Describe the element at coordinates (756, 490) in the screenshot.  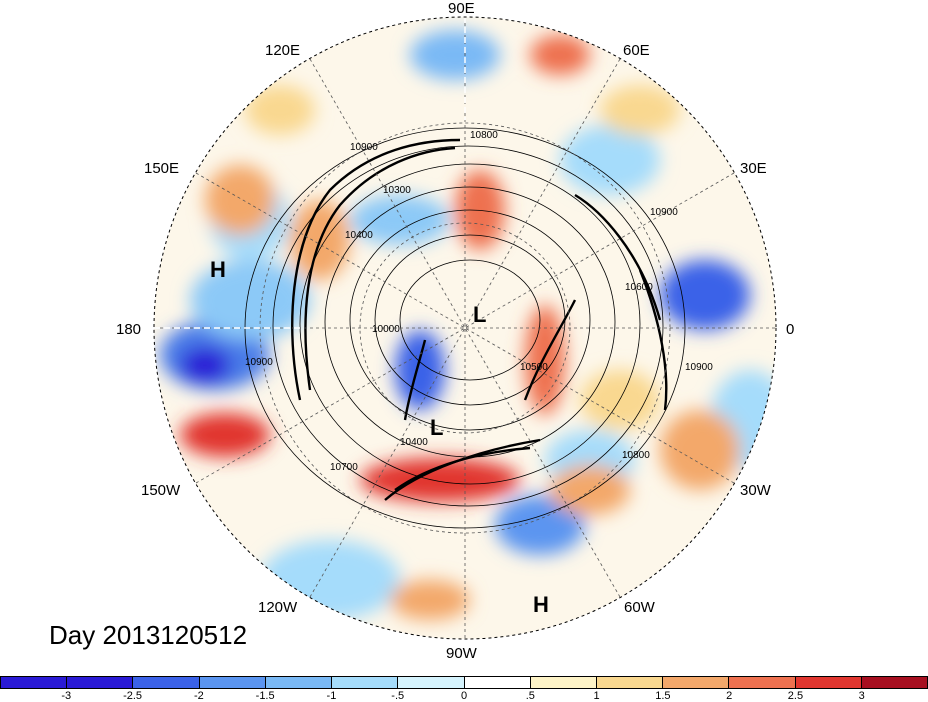
I see `lon-label-30w: 30W` at that location.